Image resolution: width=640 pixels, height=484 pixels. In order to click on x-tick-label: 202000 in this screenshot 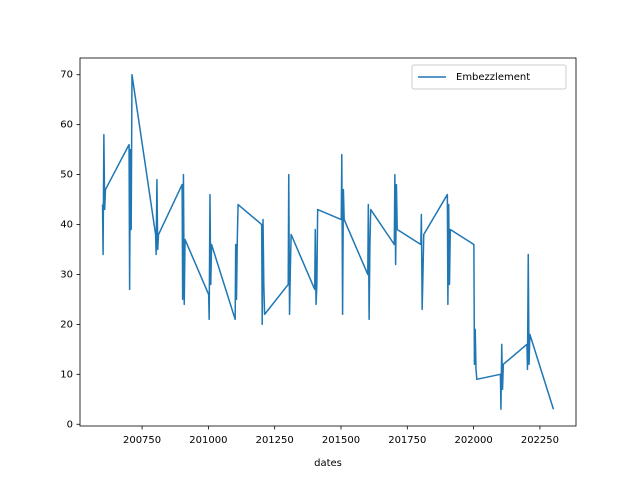, I will do `click(474, 440)`.